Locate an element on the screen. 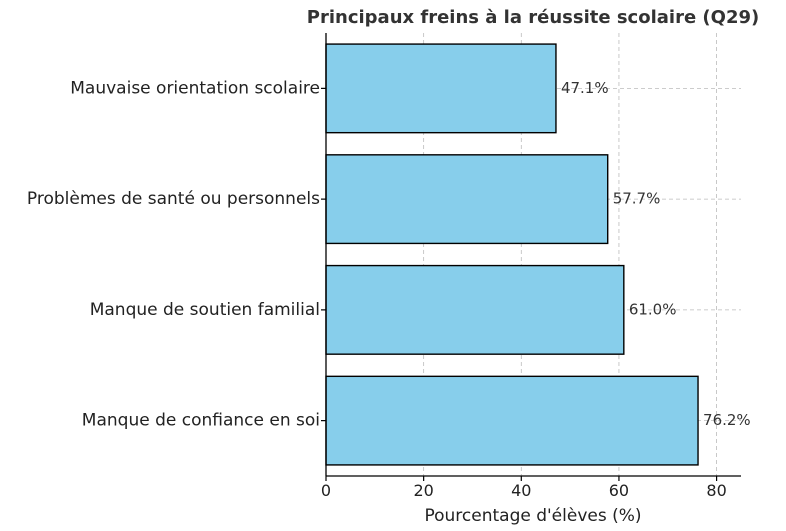 Image resolution: width=786 pixels, height=531 pixels. value-label-2: 57.7% is located at coordinates (637, 199).